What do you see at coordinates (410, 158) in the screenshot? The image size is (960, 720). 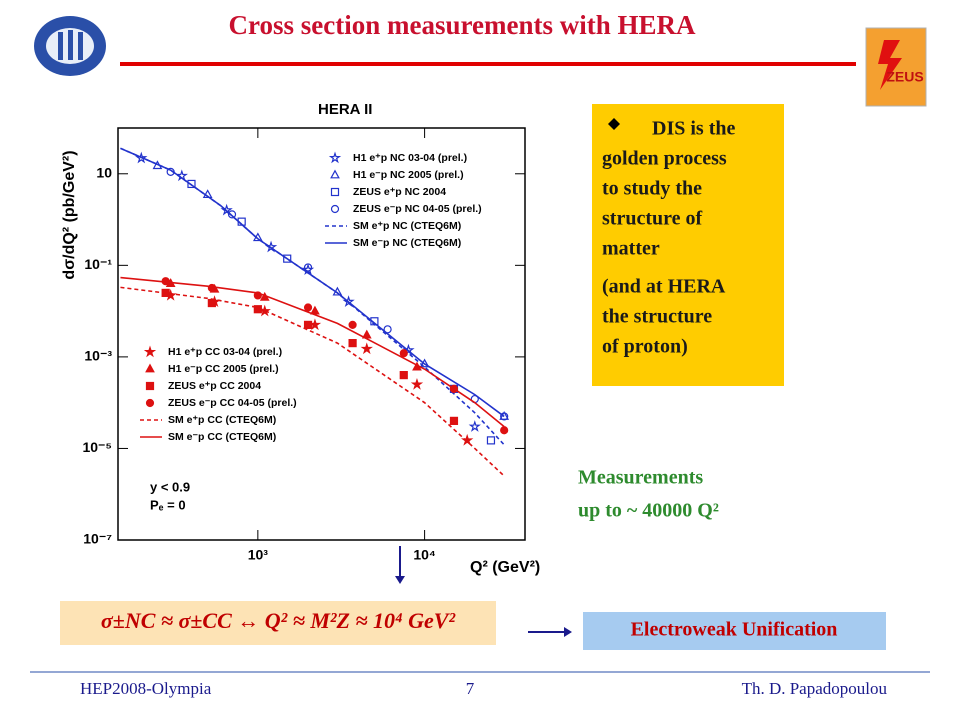 I see `legend-label: H1 e⁺p NC 03-04 (prel.)` at bounding box center [410, 158].